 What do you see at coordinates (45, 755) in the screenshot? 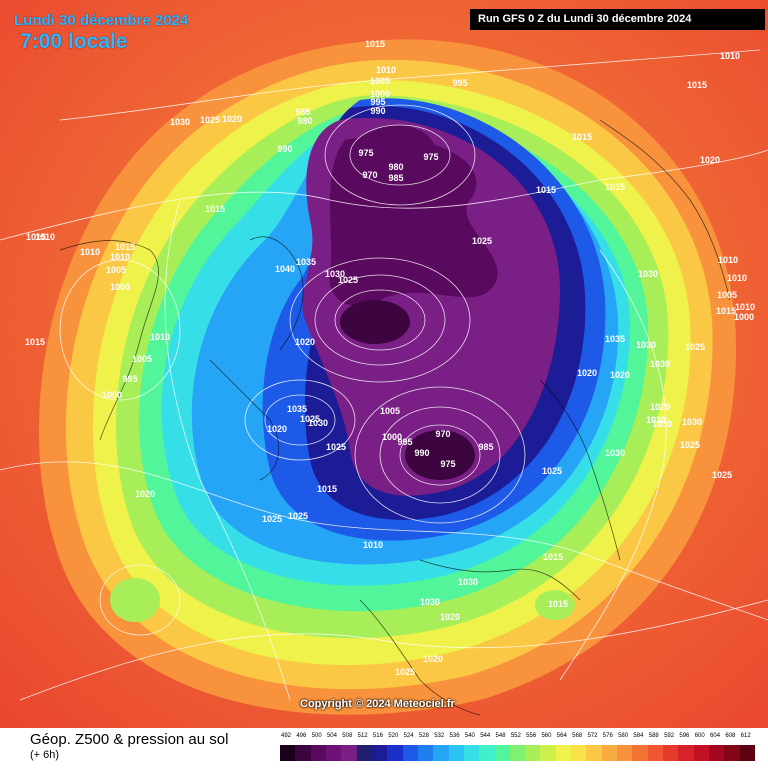
I see `map-subtitle: (+ 6h)` at bounding box center [45, 755].